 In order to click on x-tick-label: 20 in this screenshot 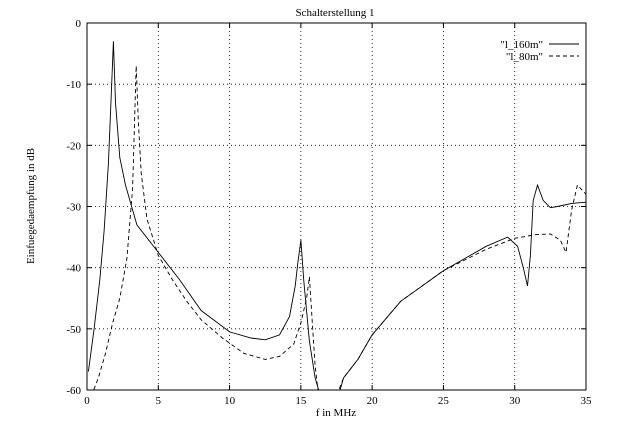, I will do `click(373, 401)`.